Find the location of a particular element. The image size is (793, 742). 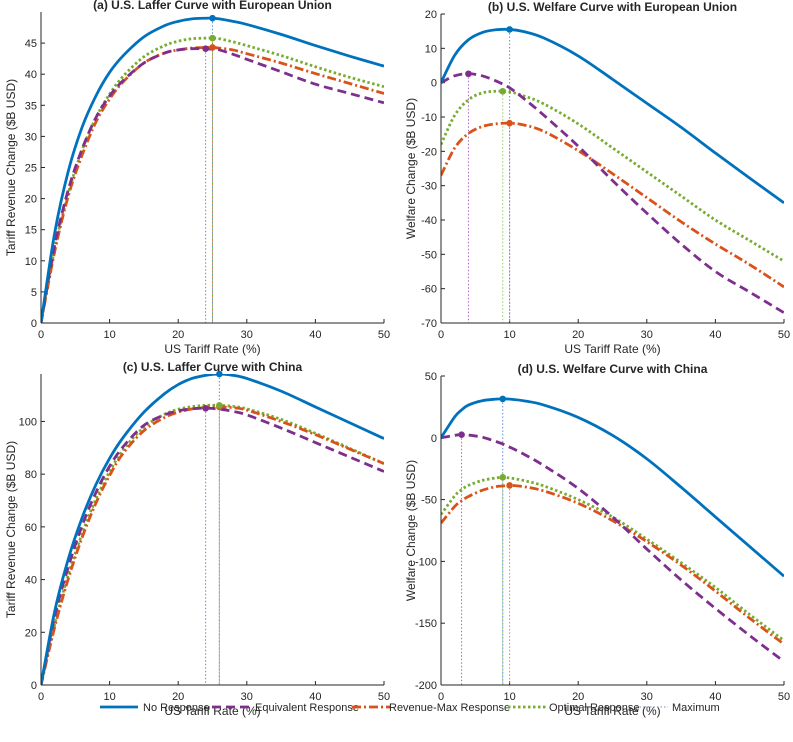

y-tick-label: 25 is located at coordinates (31, 169).